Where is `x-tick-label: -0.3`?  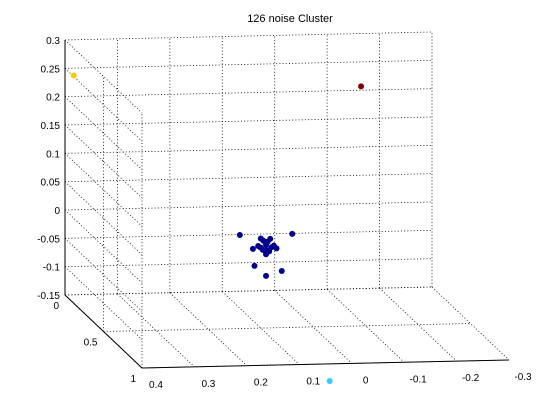
x-tick-label: -0.3 is located at coordinates (523, 377).